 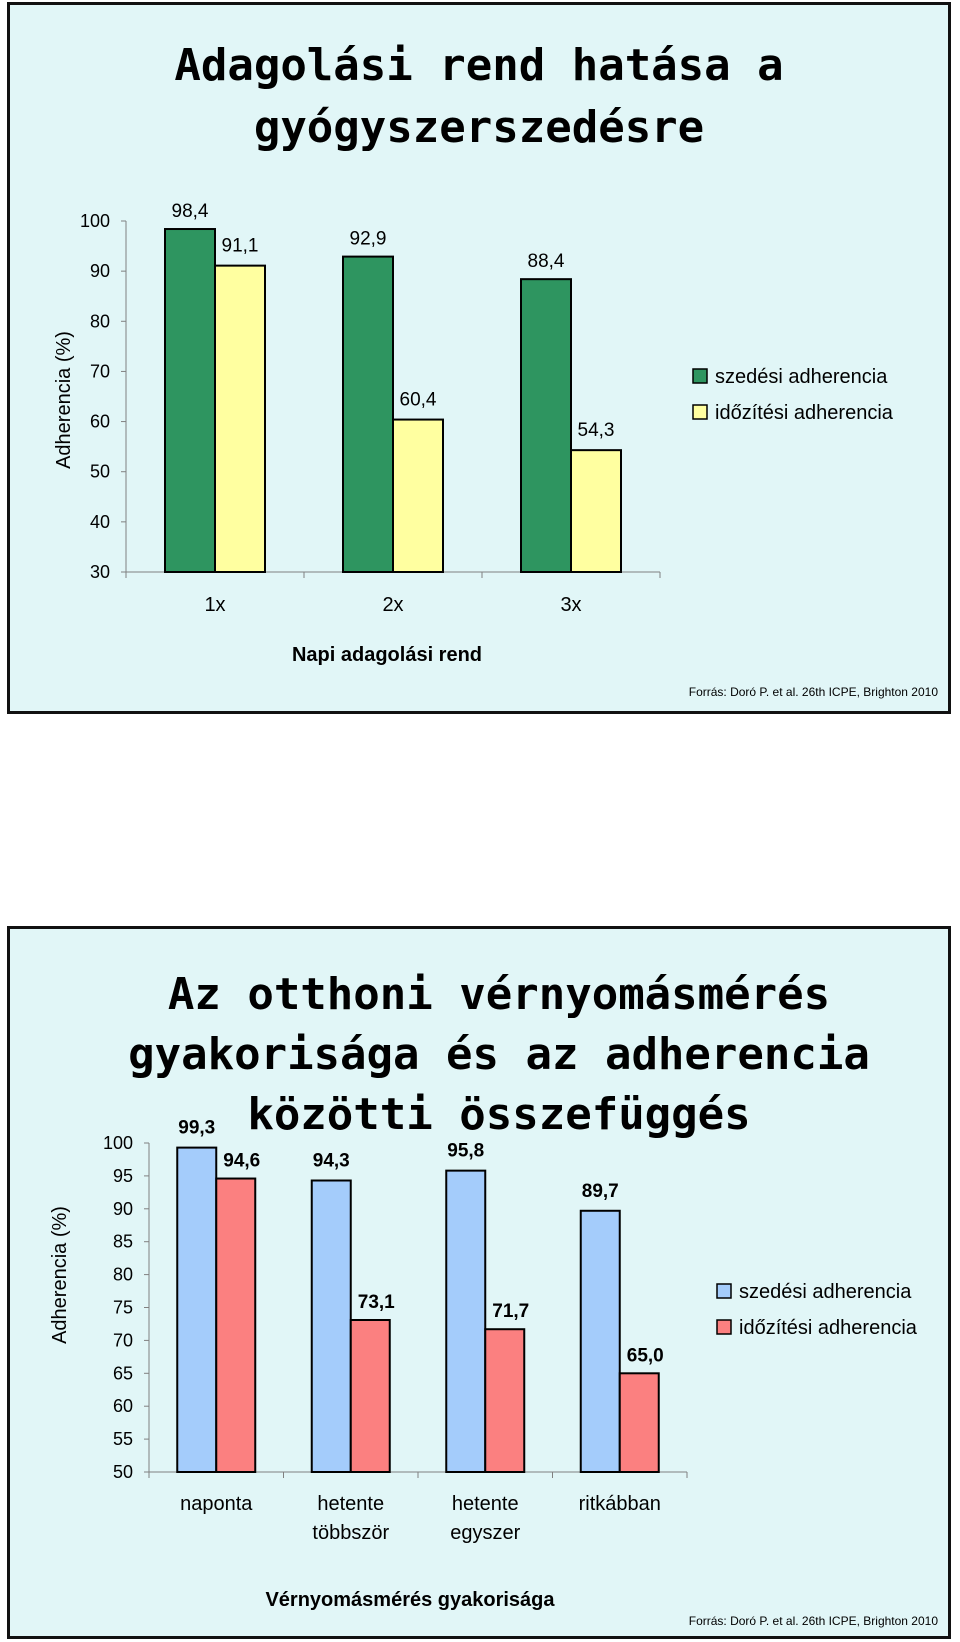 I want to click on y-tick-label: 65, so click(x=123, y=1373).